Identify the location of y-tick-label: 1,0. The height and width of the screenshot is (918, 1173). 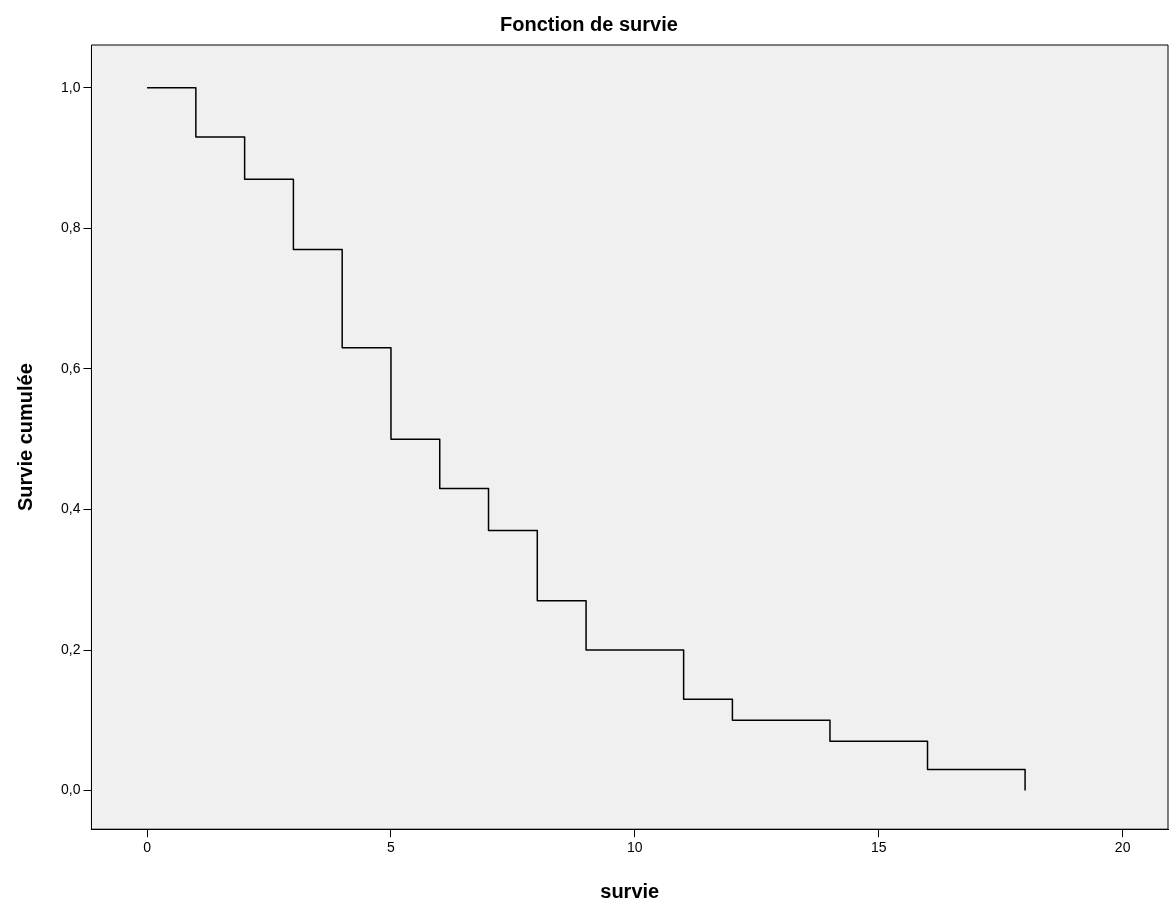
(70, 86).